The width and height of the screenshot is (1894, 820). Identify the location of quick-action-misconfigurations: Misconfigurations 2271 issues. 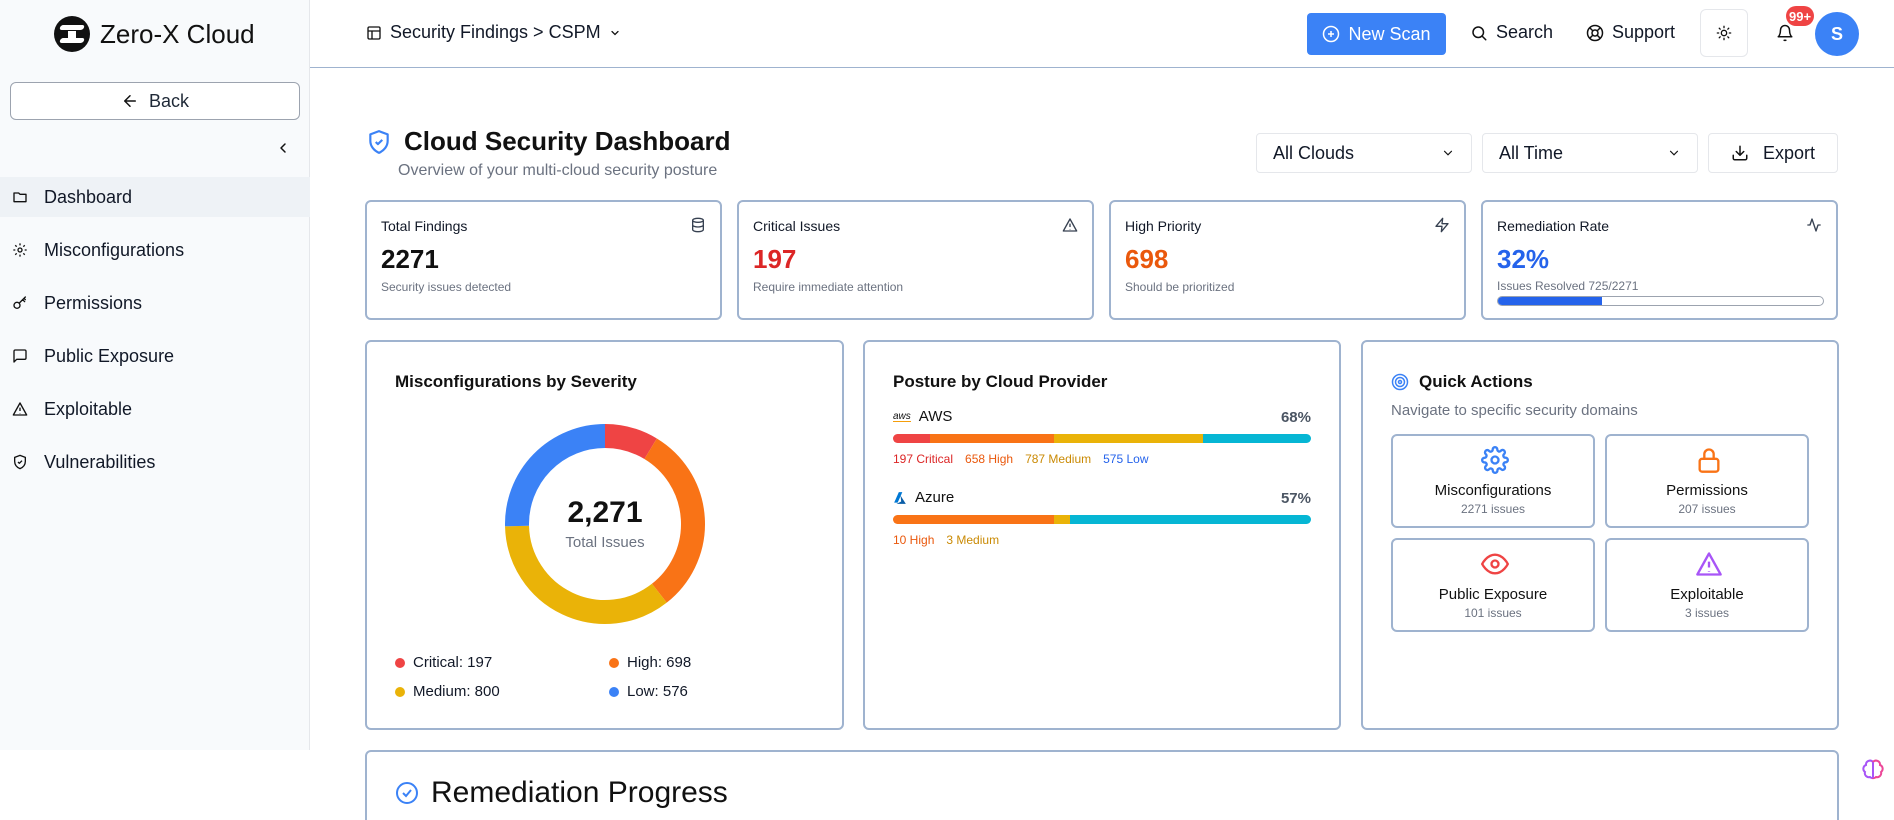
(1493, 481).